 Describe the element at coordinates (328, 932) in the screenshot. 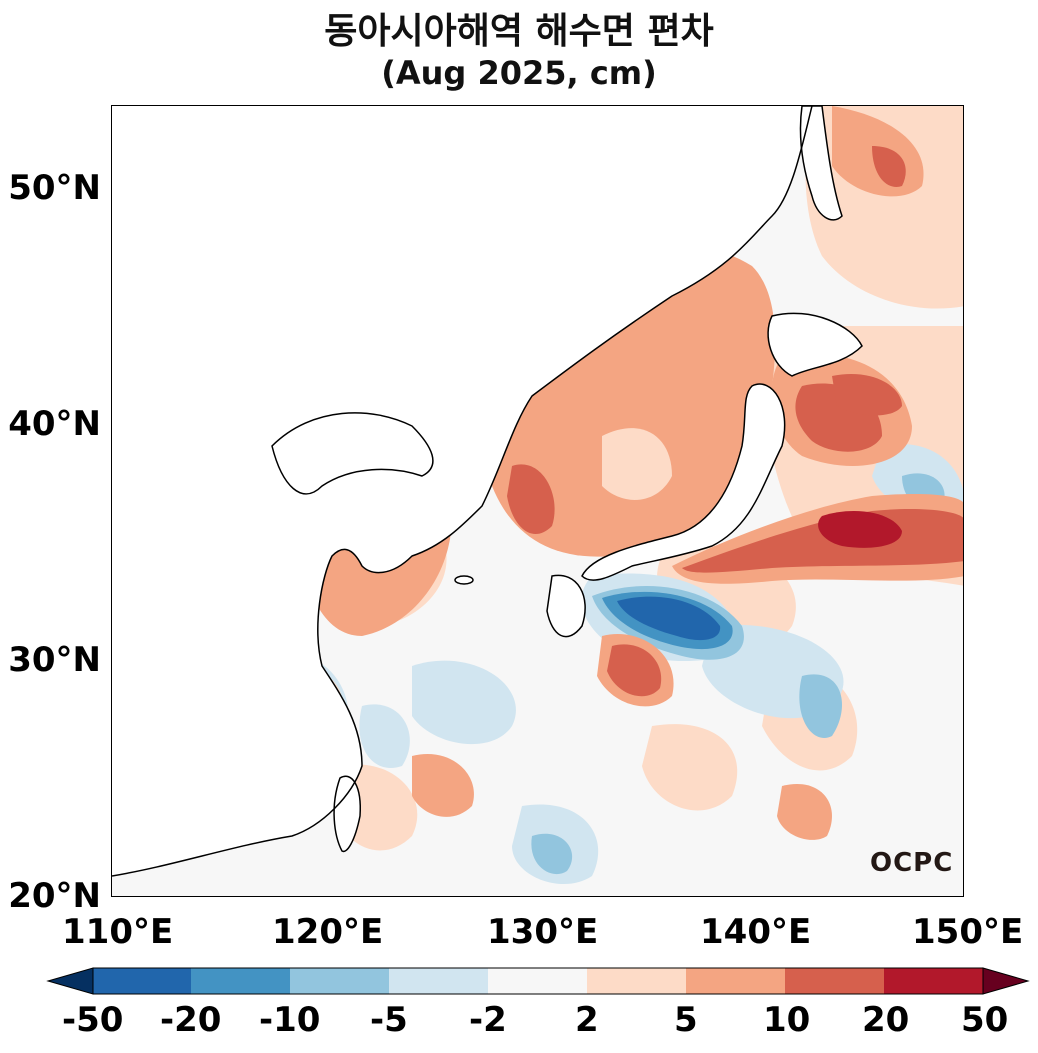

I see `lon-label-120e: 120°E` at that location.